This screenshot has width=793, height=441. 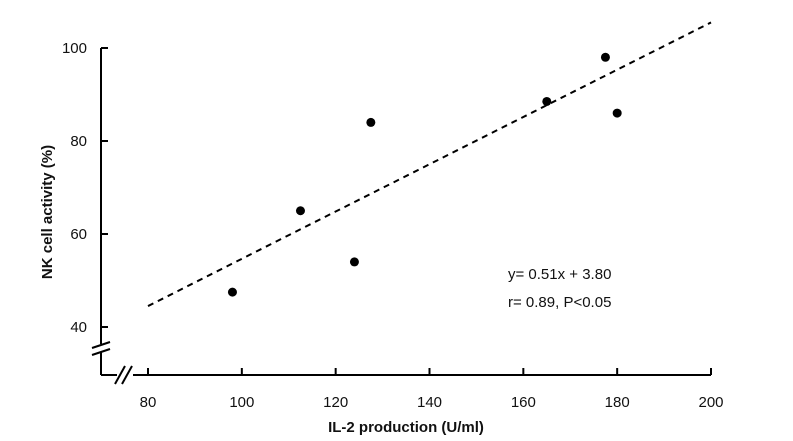 What do you see at coordinates (710, 402) in the screenshot?
I see `x-tick-label: 200` at bounding box center [710, 402].